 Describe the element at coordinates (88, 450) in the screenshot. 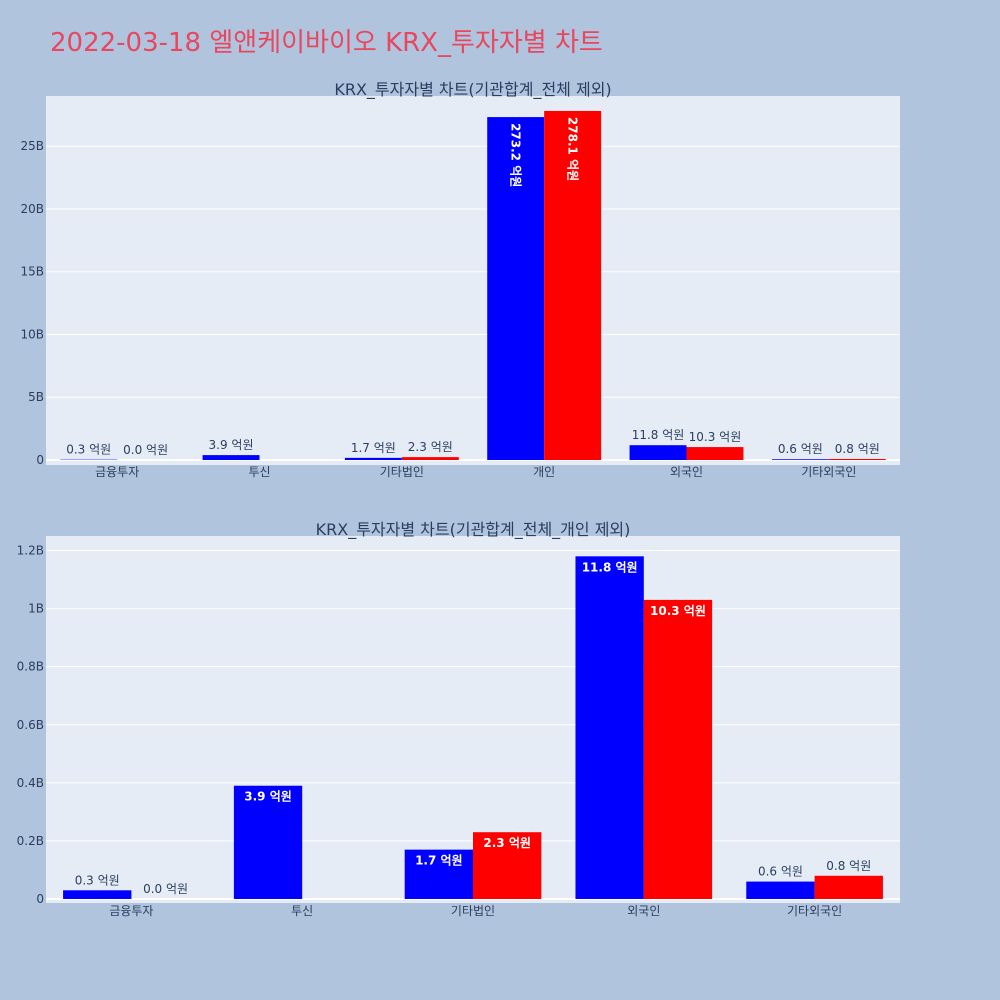

I see `chart1-data-label: 0.3 억원` at that location.